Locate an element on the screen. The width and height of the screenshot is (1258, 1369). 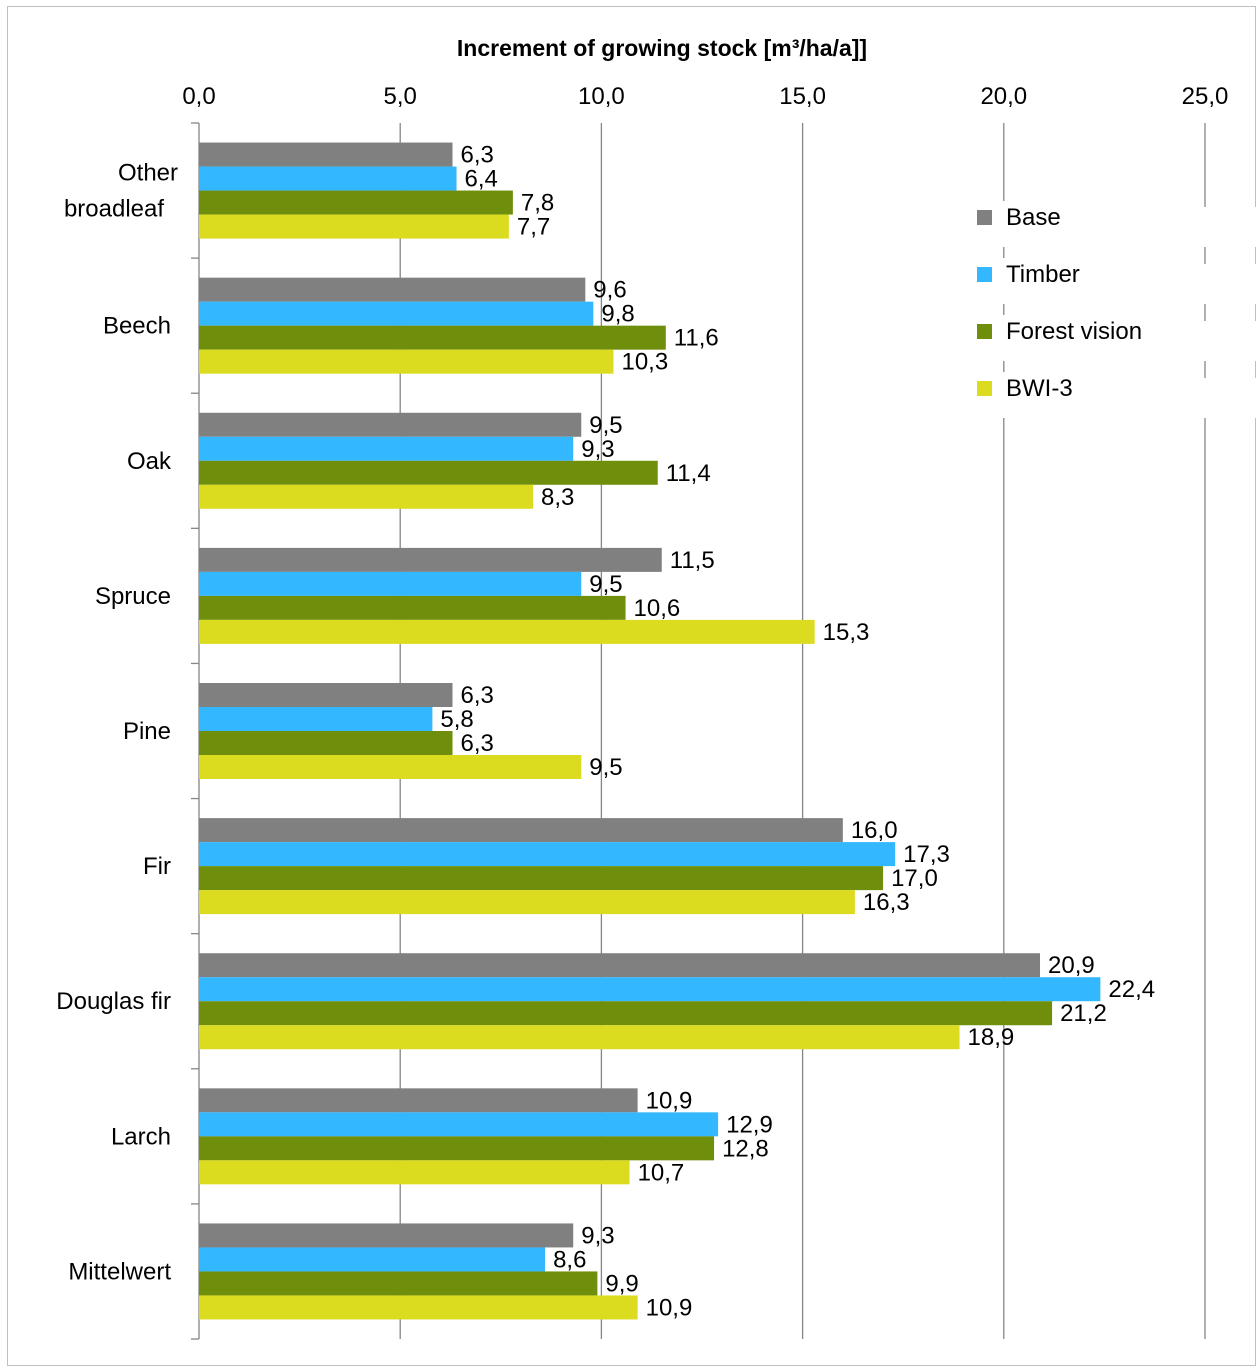
data-label: 10,7 is located at coordinates (661, 1172).